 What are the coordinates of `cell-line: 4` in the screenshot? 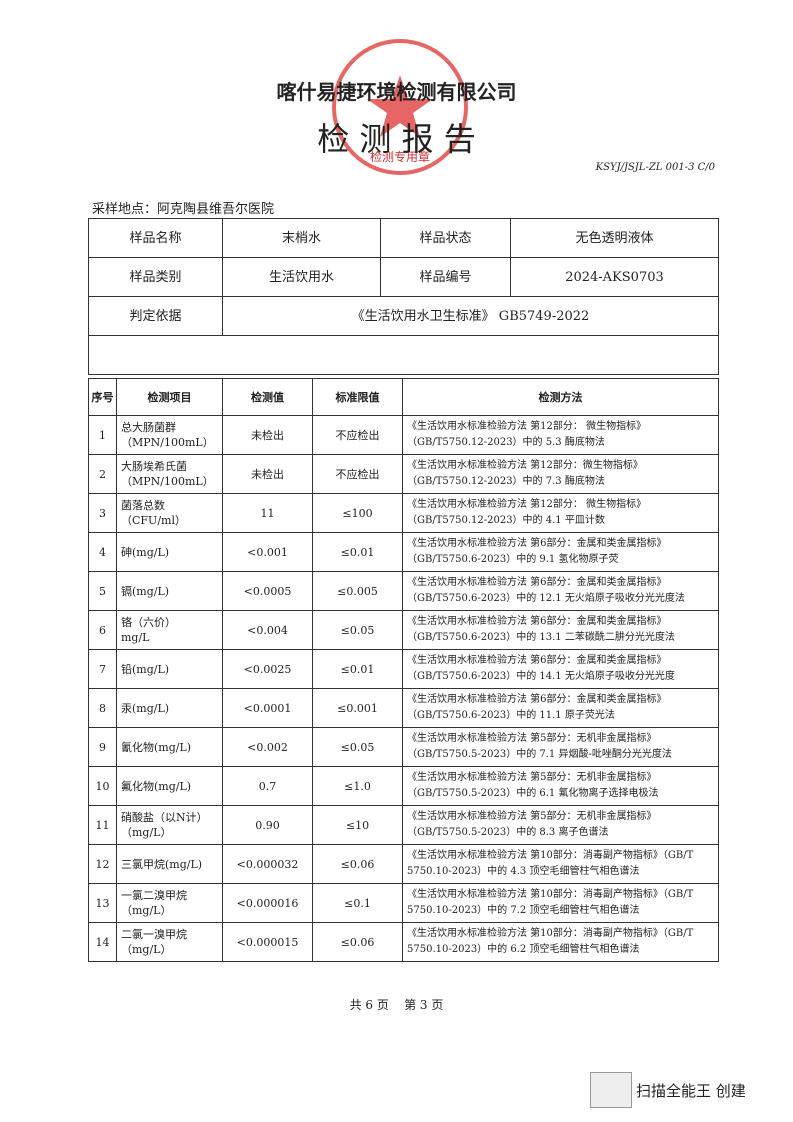 It's located at (102, 552).